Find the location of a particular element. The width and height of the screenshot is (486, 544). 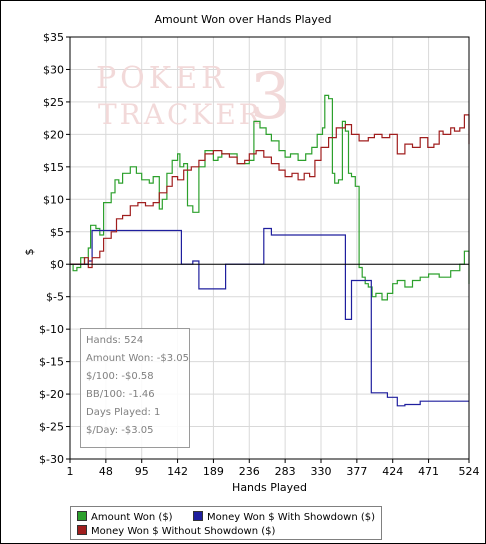

y-tick-label: $-30 is located at coordinates (51, 459).